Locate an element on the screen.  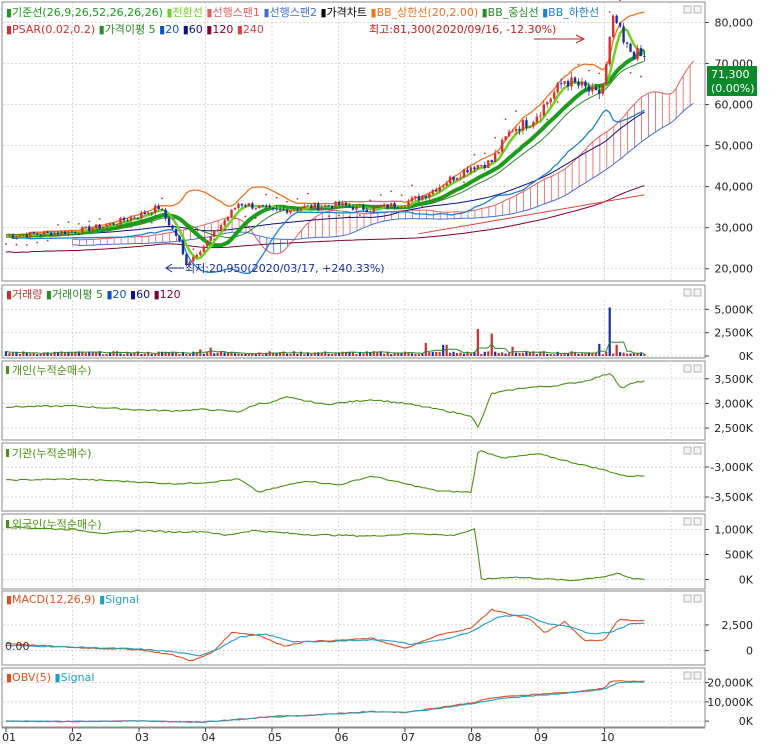
high-annotation: 최고:81,300(2020/09/16, -12.30%) is located at coordinates (462, 29).